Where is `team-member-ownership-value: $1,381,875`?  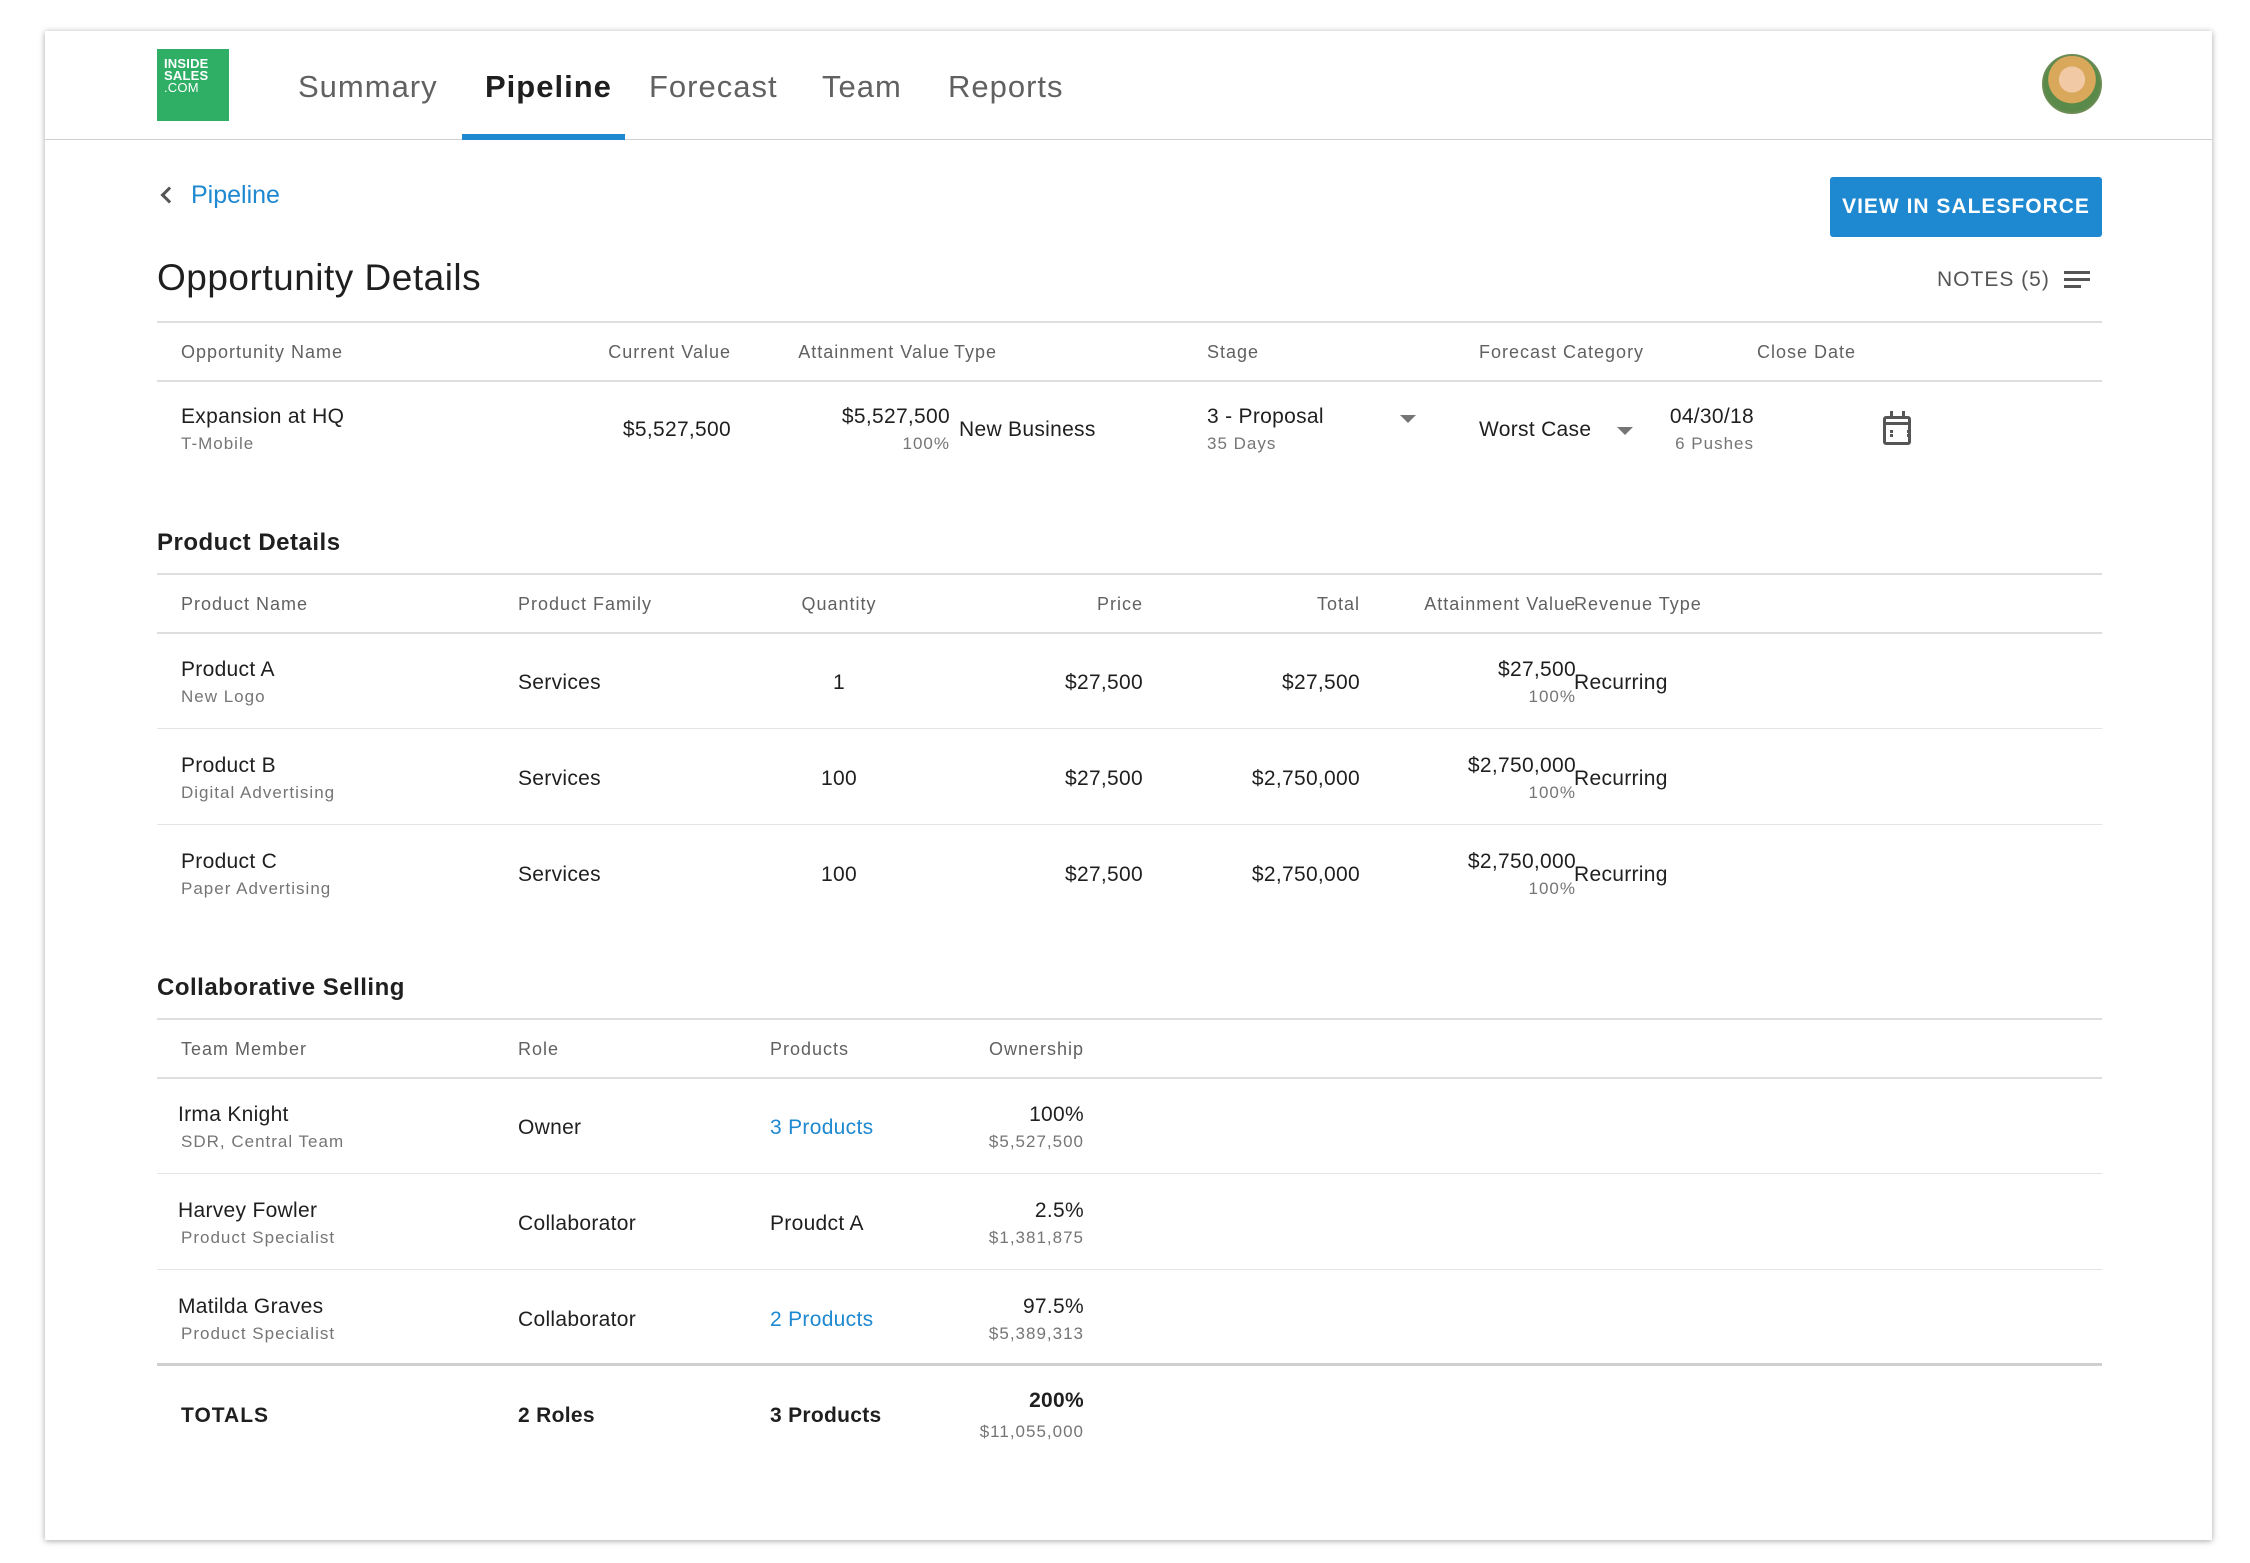
team-member-ownership-value: $1,381,875 is located at coordinates (1036, 1237).